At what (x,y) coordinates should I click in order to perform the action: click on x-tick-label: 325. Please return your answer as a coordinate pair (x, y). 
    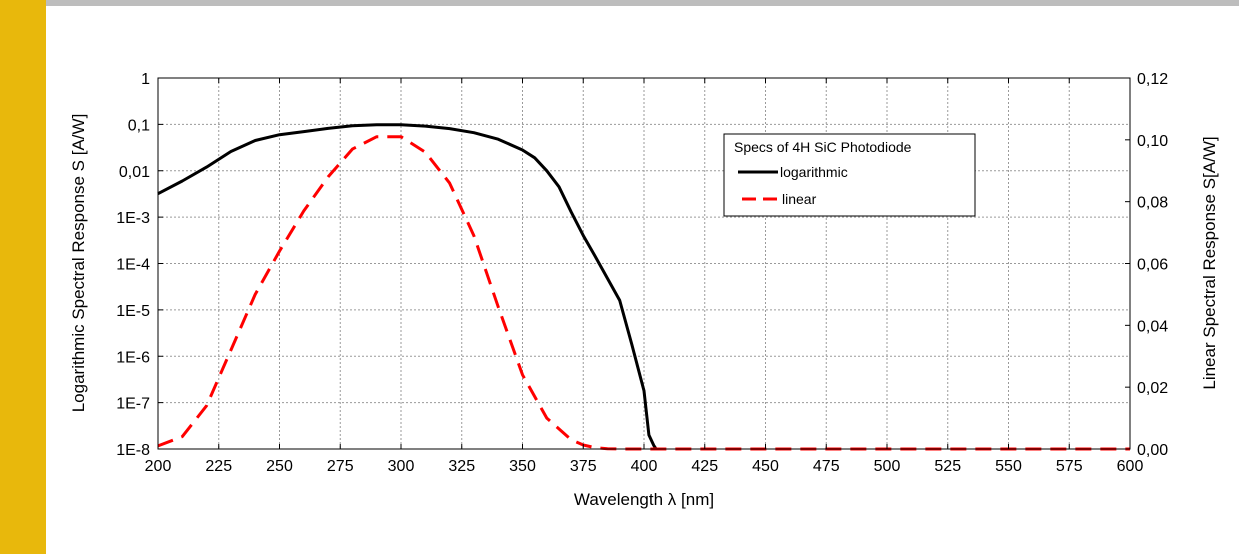
    Looking at the image, I should click on (461, 466).